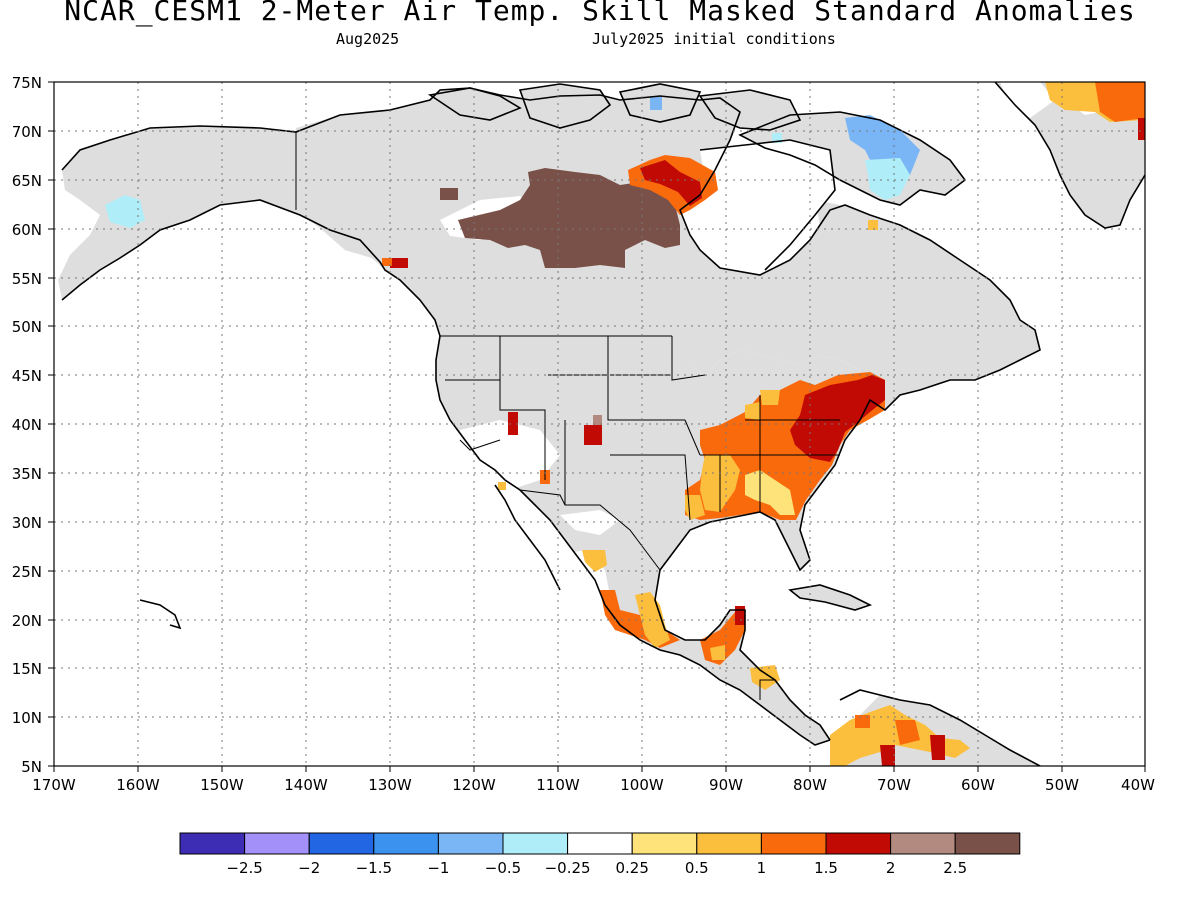 Image resolution: width=1200 pixels, height=900 pixels. I want to click on colorbar-label: −2, so click(309, 868).